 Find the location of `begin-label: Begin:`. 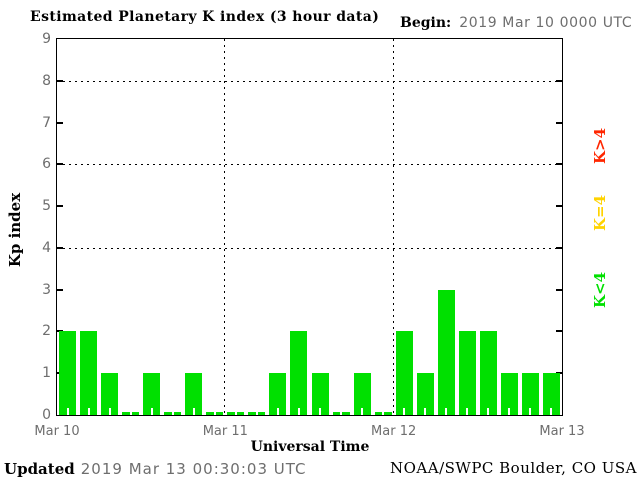

begin-label: Begin: is located at coordinates (426, 23).